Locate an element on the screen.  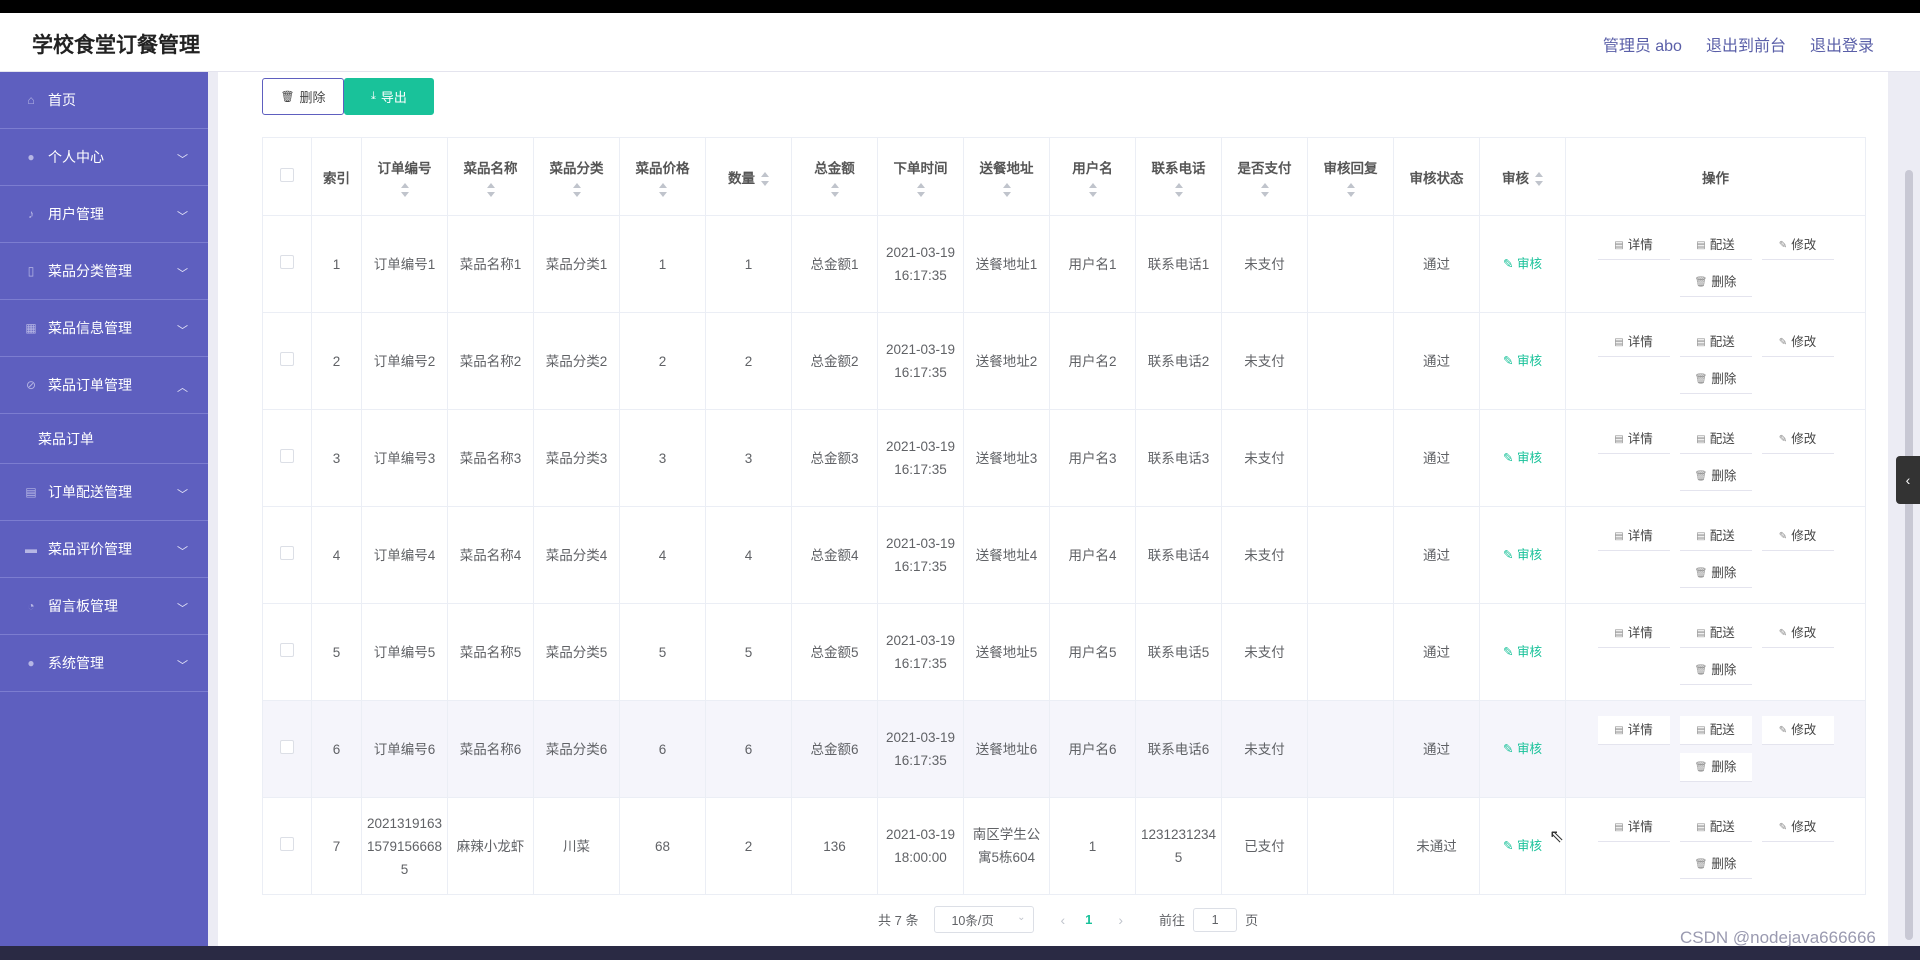
row-select-cell is located at coordinates (287, 458).